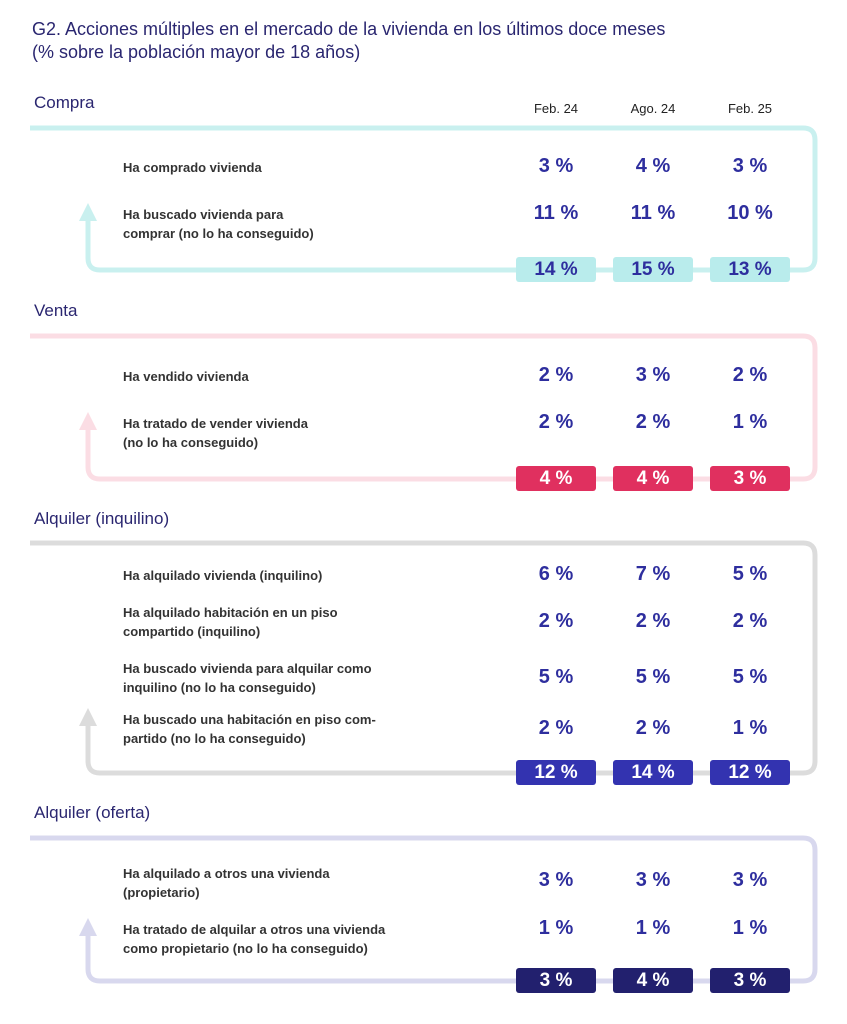 This screenshot has height=1024, width=847. I want to click on section-title-alquiler-inquilino: Alquiler (inquilino), so click(102, 518).